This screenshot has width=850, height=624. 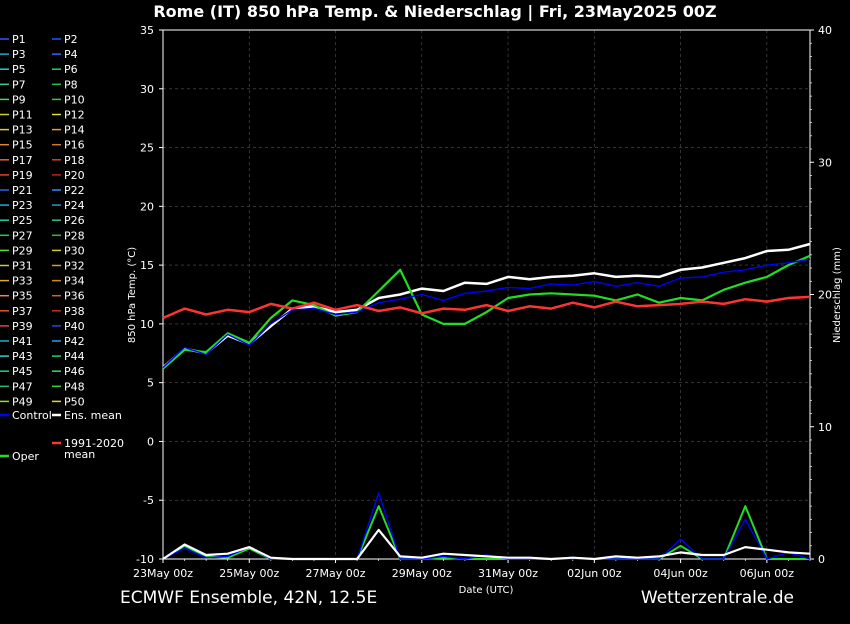 What do you see at coordinates (22, 175) in the screenshot?
I see `legend-label-p19: P19` at bounding box center [22, 175].